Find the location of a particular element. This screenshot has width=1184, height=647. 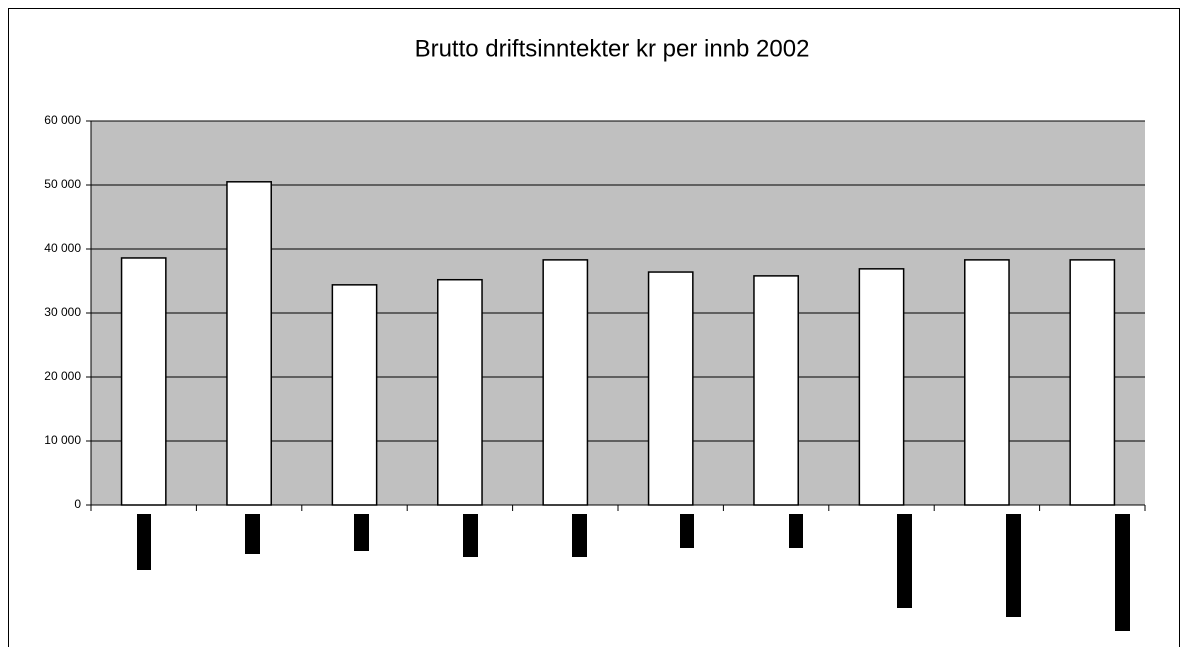

y-tick-label: 20 000 is located at coordinates (62, 376).